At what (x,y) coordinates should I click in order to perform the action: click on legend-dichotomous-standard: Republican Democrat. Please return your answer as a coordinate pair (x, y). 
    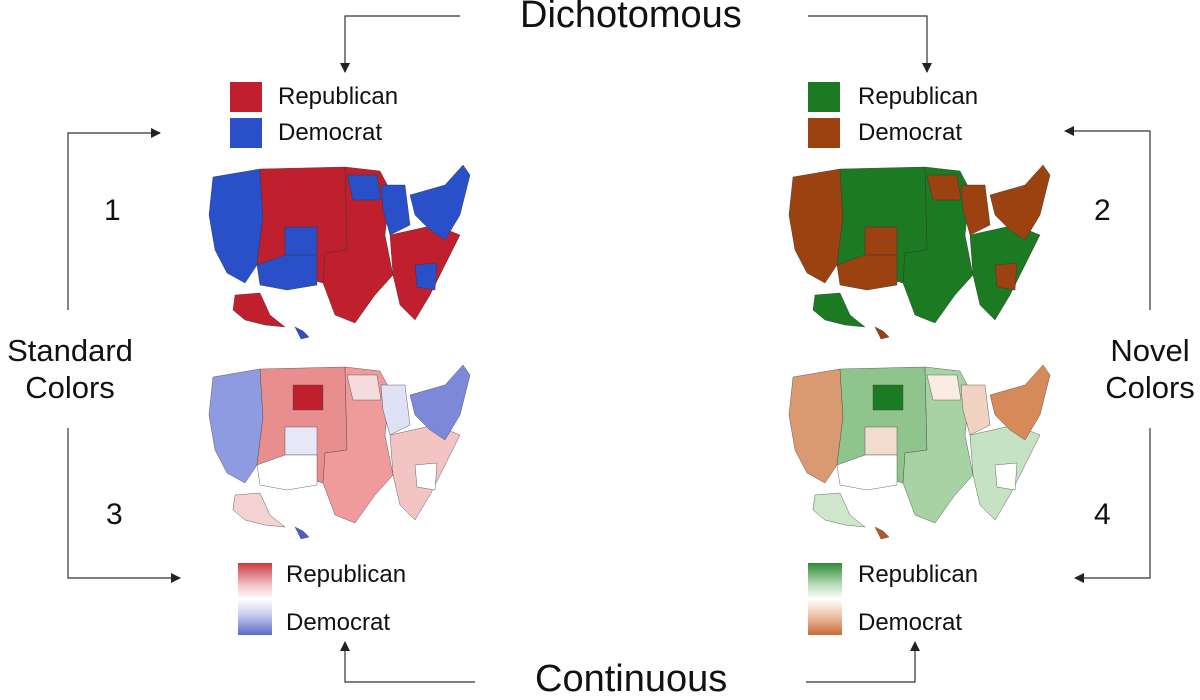
    Looking at the image, I should click on (314, 115).